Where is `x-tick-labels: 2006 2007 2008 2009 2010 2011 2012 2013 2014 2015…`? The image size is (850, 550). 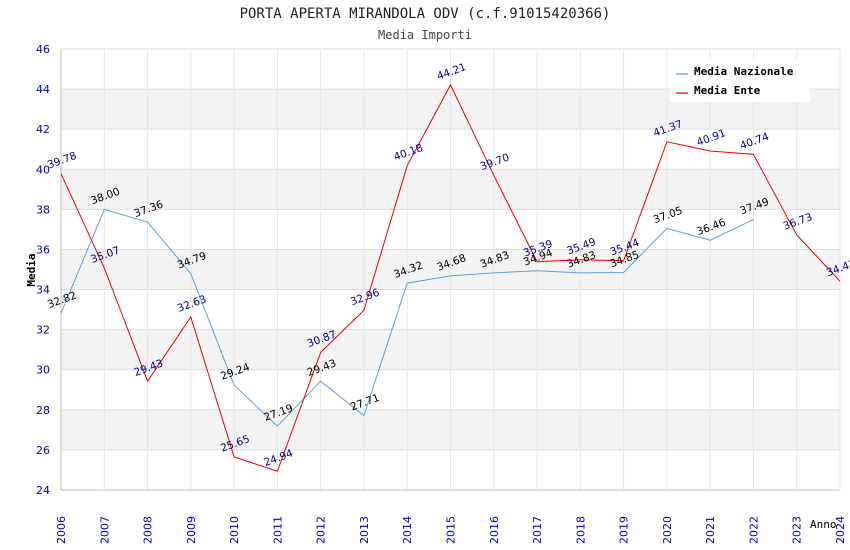
x-tick-labels: 2006 2007 2008 2009 2010 2011 2012 2013 2014 2015… is located at coordinates (451, 530).